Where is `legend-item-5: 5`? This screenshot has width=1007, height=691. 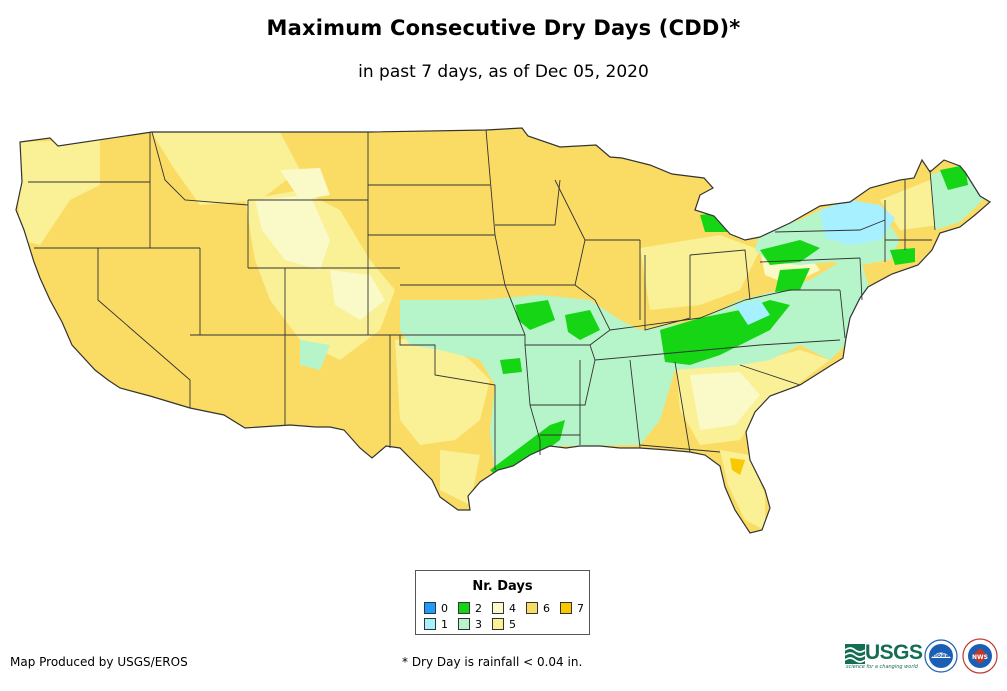 legend-item-5: 5 is located at coordinates (504, 624).